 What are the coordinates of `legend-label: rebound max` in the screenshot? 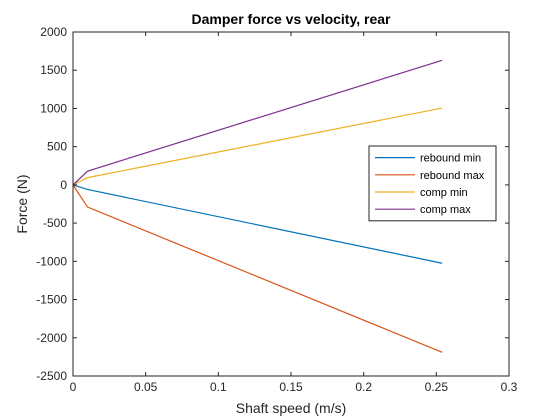 It's located at (452, 176).